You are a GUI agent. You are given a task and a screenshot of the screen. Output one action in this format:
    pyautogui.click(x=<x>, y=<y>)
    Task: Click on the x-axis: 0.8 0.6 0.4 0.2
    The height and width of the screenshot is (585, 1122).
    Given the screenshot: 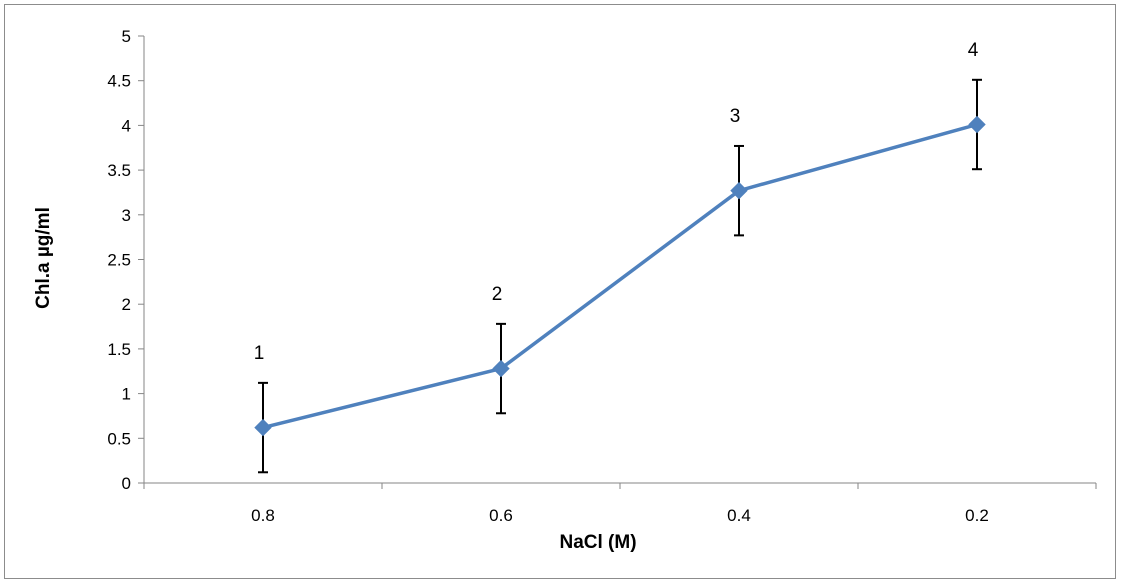 What is the action you would take?
    pyautogui.click(x=620, y=503)
    